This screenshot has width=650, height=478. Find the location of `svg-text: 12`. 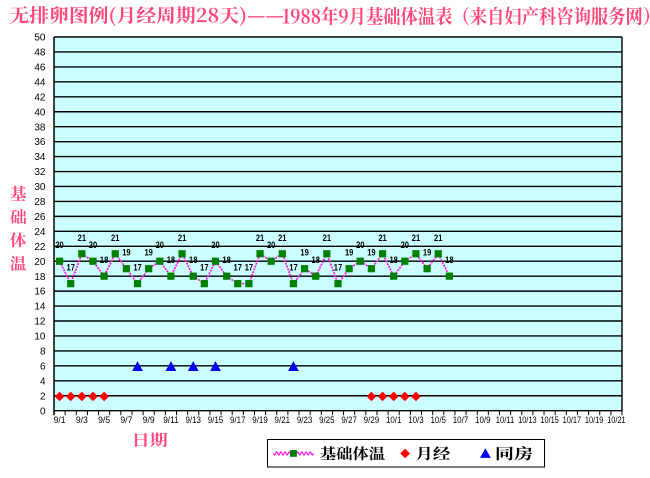

svg-text: 12 is located at coordinates (40, 322).